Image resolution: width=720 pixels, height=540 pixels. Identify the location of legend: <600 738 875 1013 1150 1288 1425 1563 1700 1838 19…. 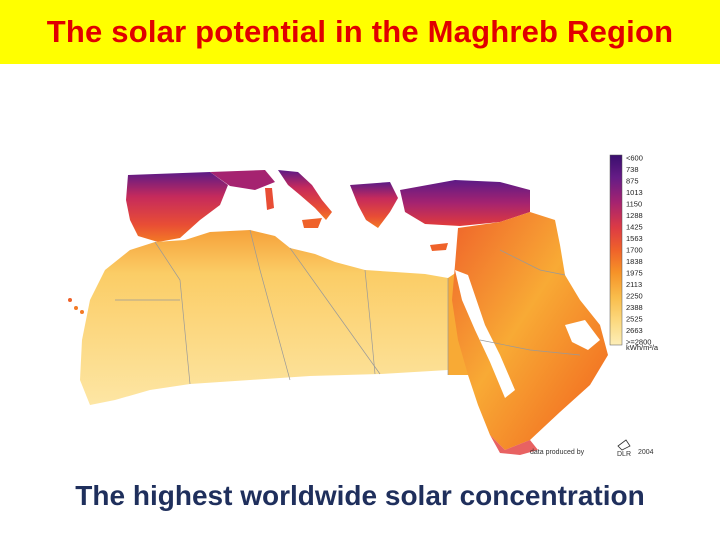
(634, 253).